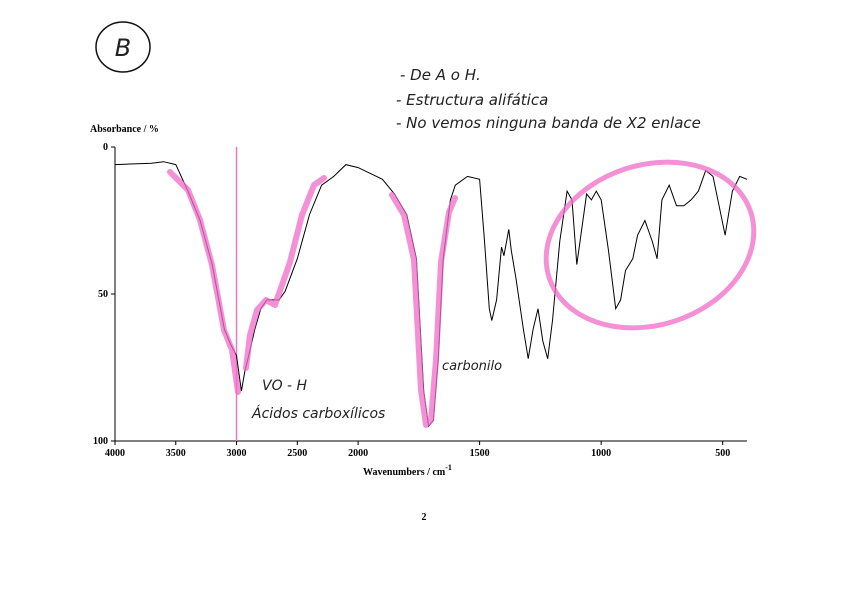  Describe the element at coordinates (472, 100) in the screenshot. I see `note: - Estructura alifática` at that location.